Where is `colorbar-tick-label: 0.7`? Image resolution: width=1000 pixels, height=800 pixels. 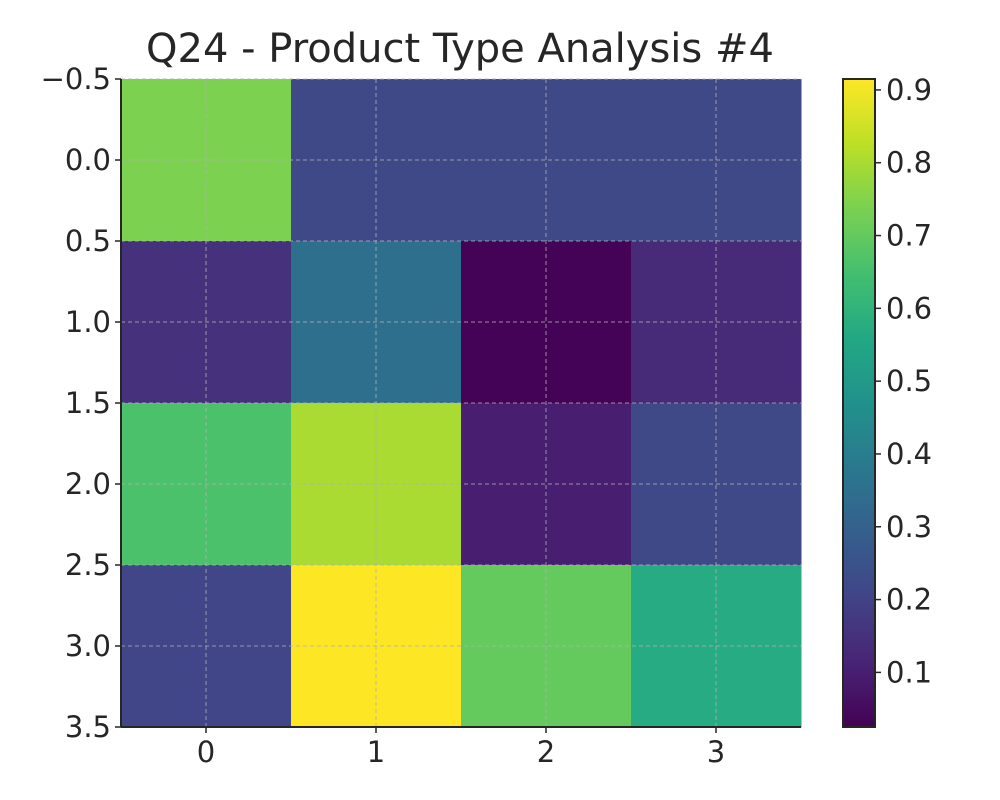 colorbar-tick-label: 0.7 is located at coordinates (909, 236).